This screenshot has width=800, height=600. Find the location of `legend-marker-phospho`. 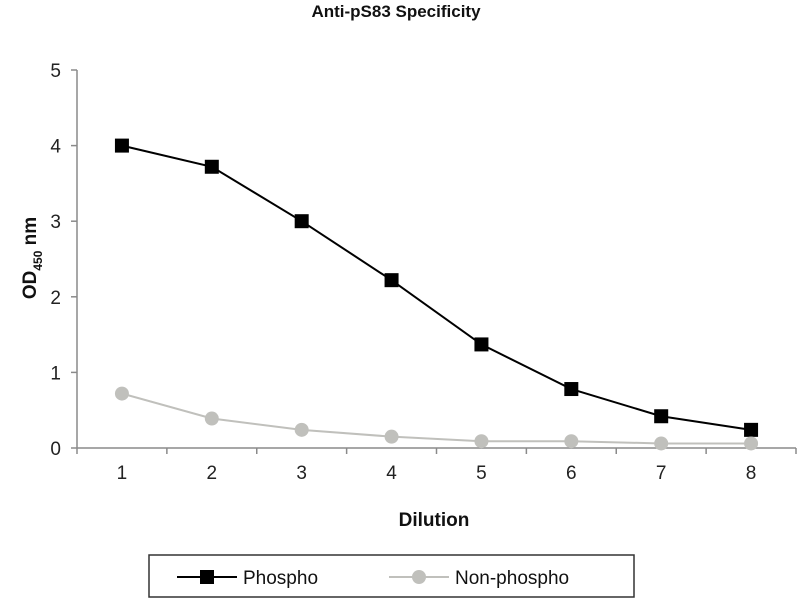

legend-marker-phospho is located at coordinates (207, 577).